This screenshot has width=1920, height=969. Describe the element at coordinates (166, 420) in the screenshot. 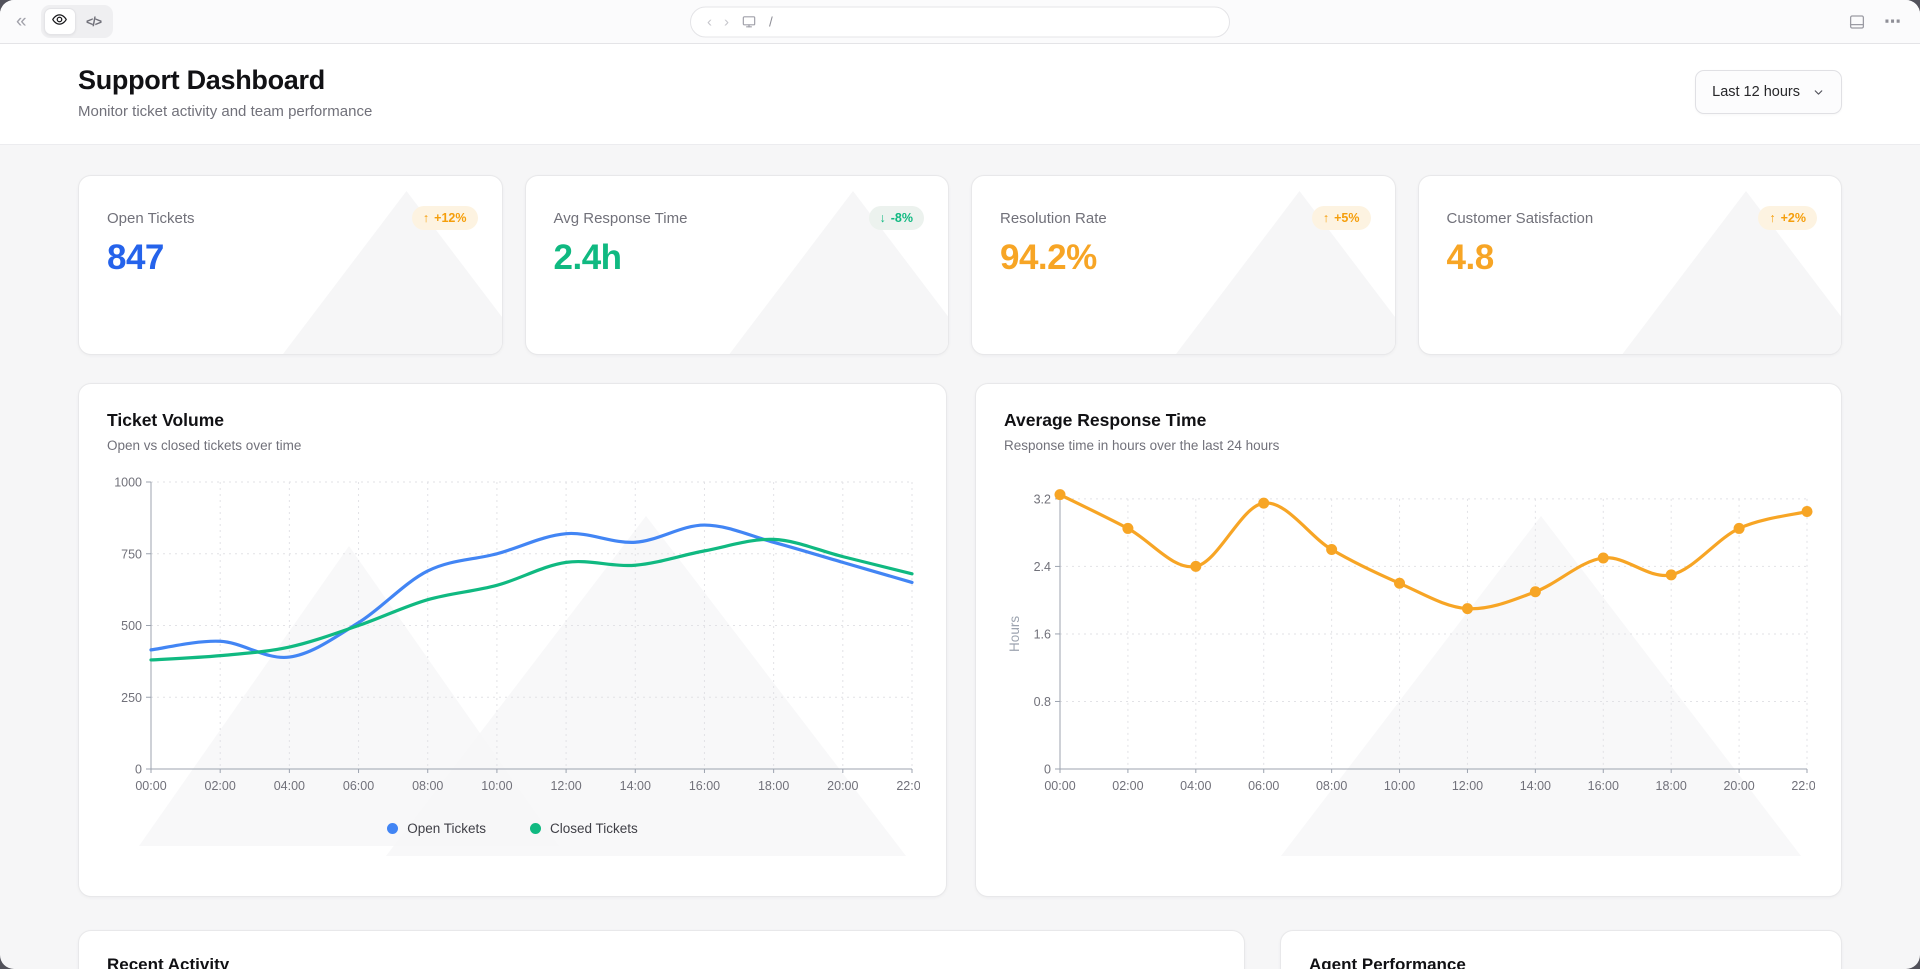

I see `chart-title: Ticket Volume` at that location.